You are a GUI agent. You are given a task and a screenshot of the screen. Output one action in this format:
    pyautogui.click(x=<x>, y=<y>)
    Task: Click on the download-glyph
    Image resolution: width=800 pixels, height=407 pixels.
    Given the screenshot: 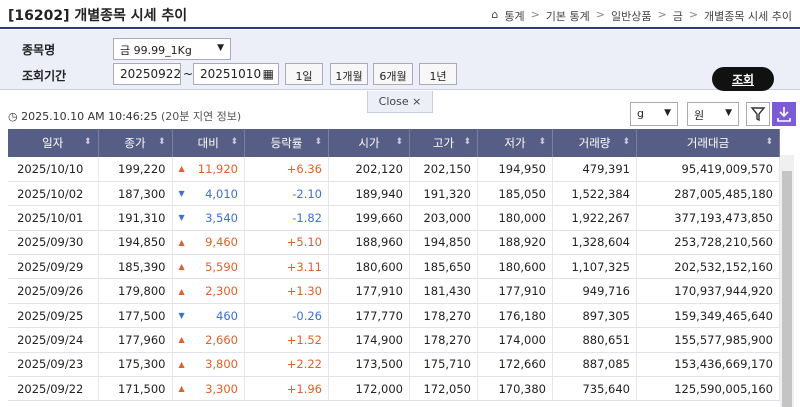 What is the action you would take?
    pyautogui.click(x=784, y=114)
    